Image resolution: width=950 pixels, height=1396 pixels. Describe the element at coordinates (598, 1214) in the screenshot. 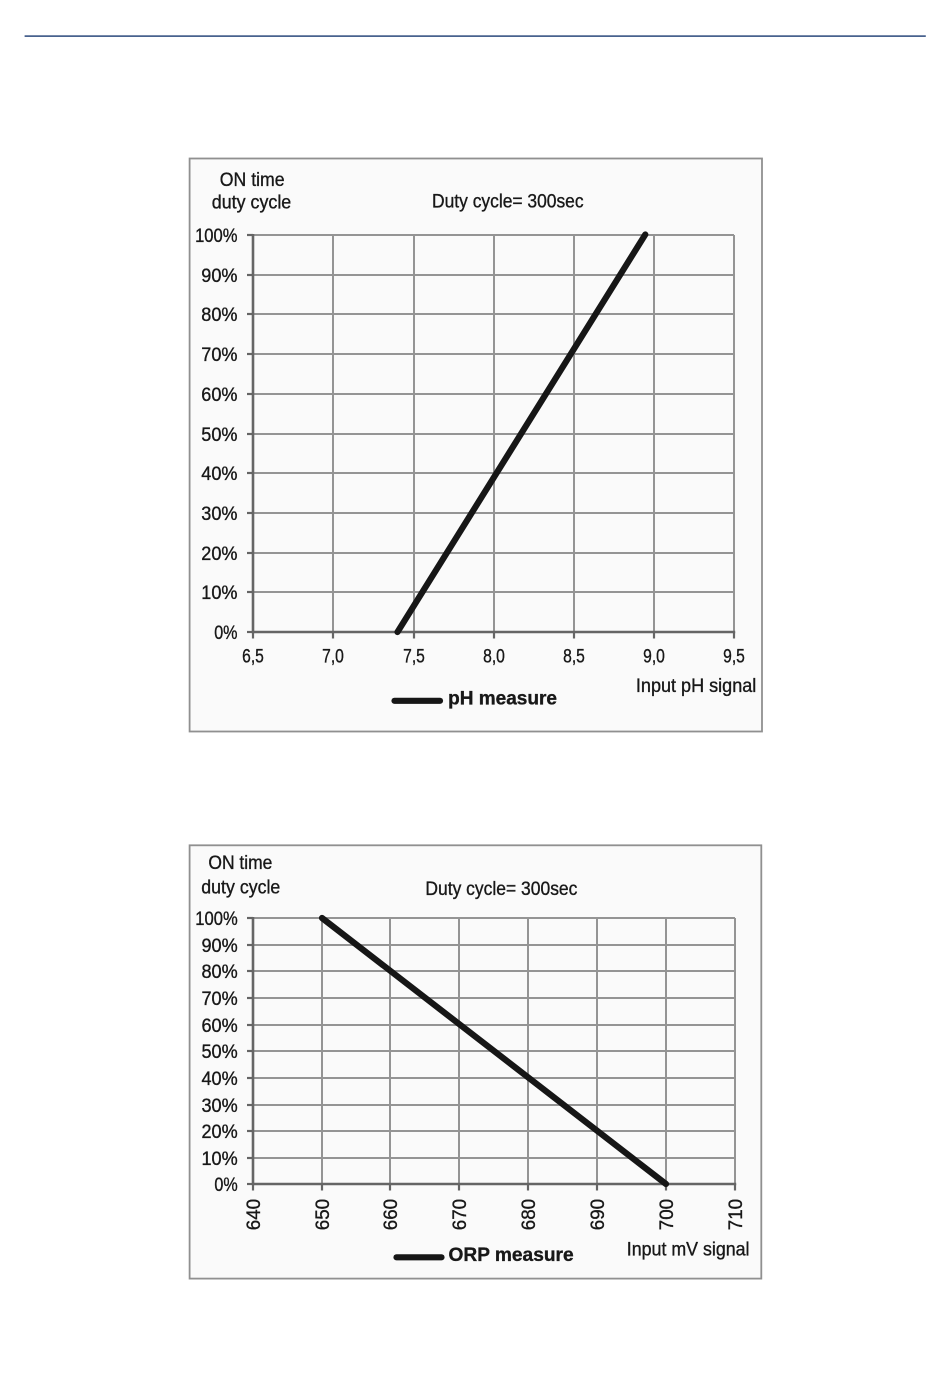

I see `svg-text: 690` at that location.